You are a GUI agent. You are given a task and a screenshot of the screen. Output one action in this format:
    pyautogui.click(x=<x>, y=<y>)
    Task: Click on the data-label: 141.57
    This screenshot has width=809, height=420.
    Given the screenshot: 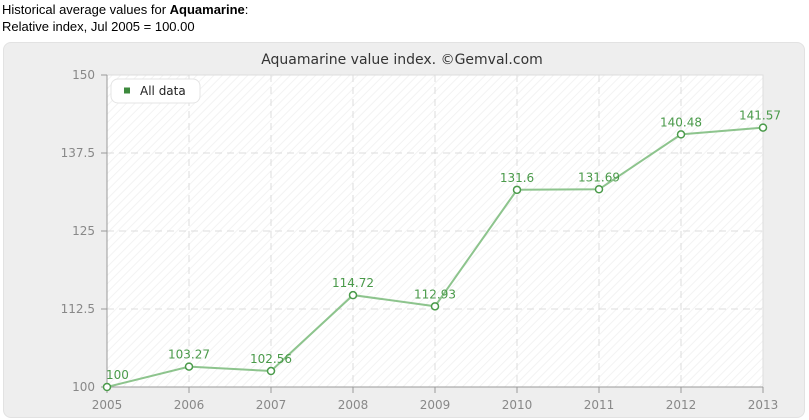 What is the action you would take?
    pyautogui.click(x=760, y=116)
    